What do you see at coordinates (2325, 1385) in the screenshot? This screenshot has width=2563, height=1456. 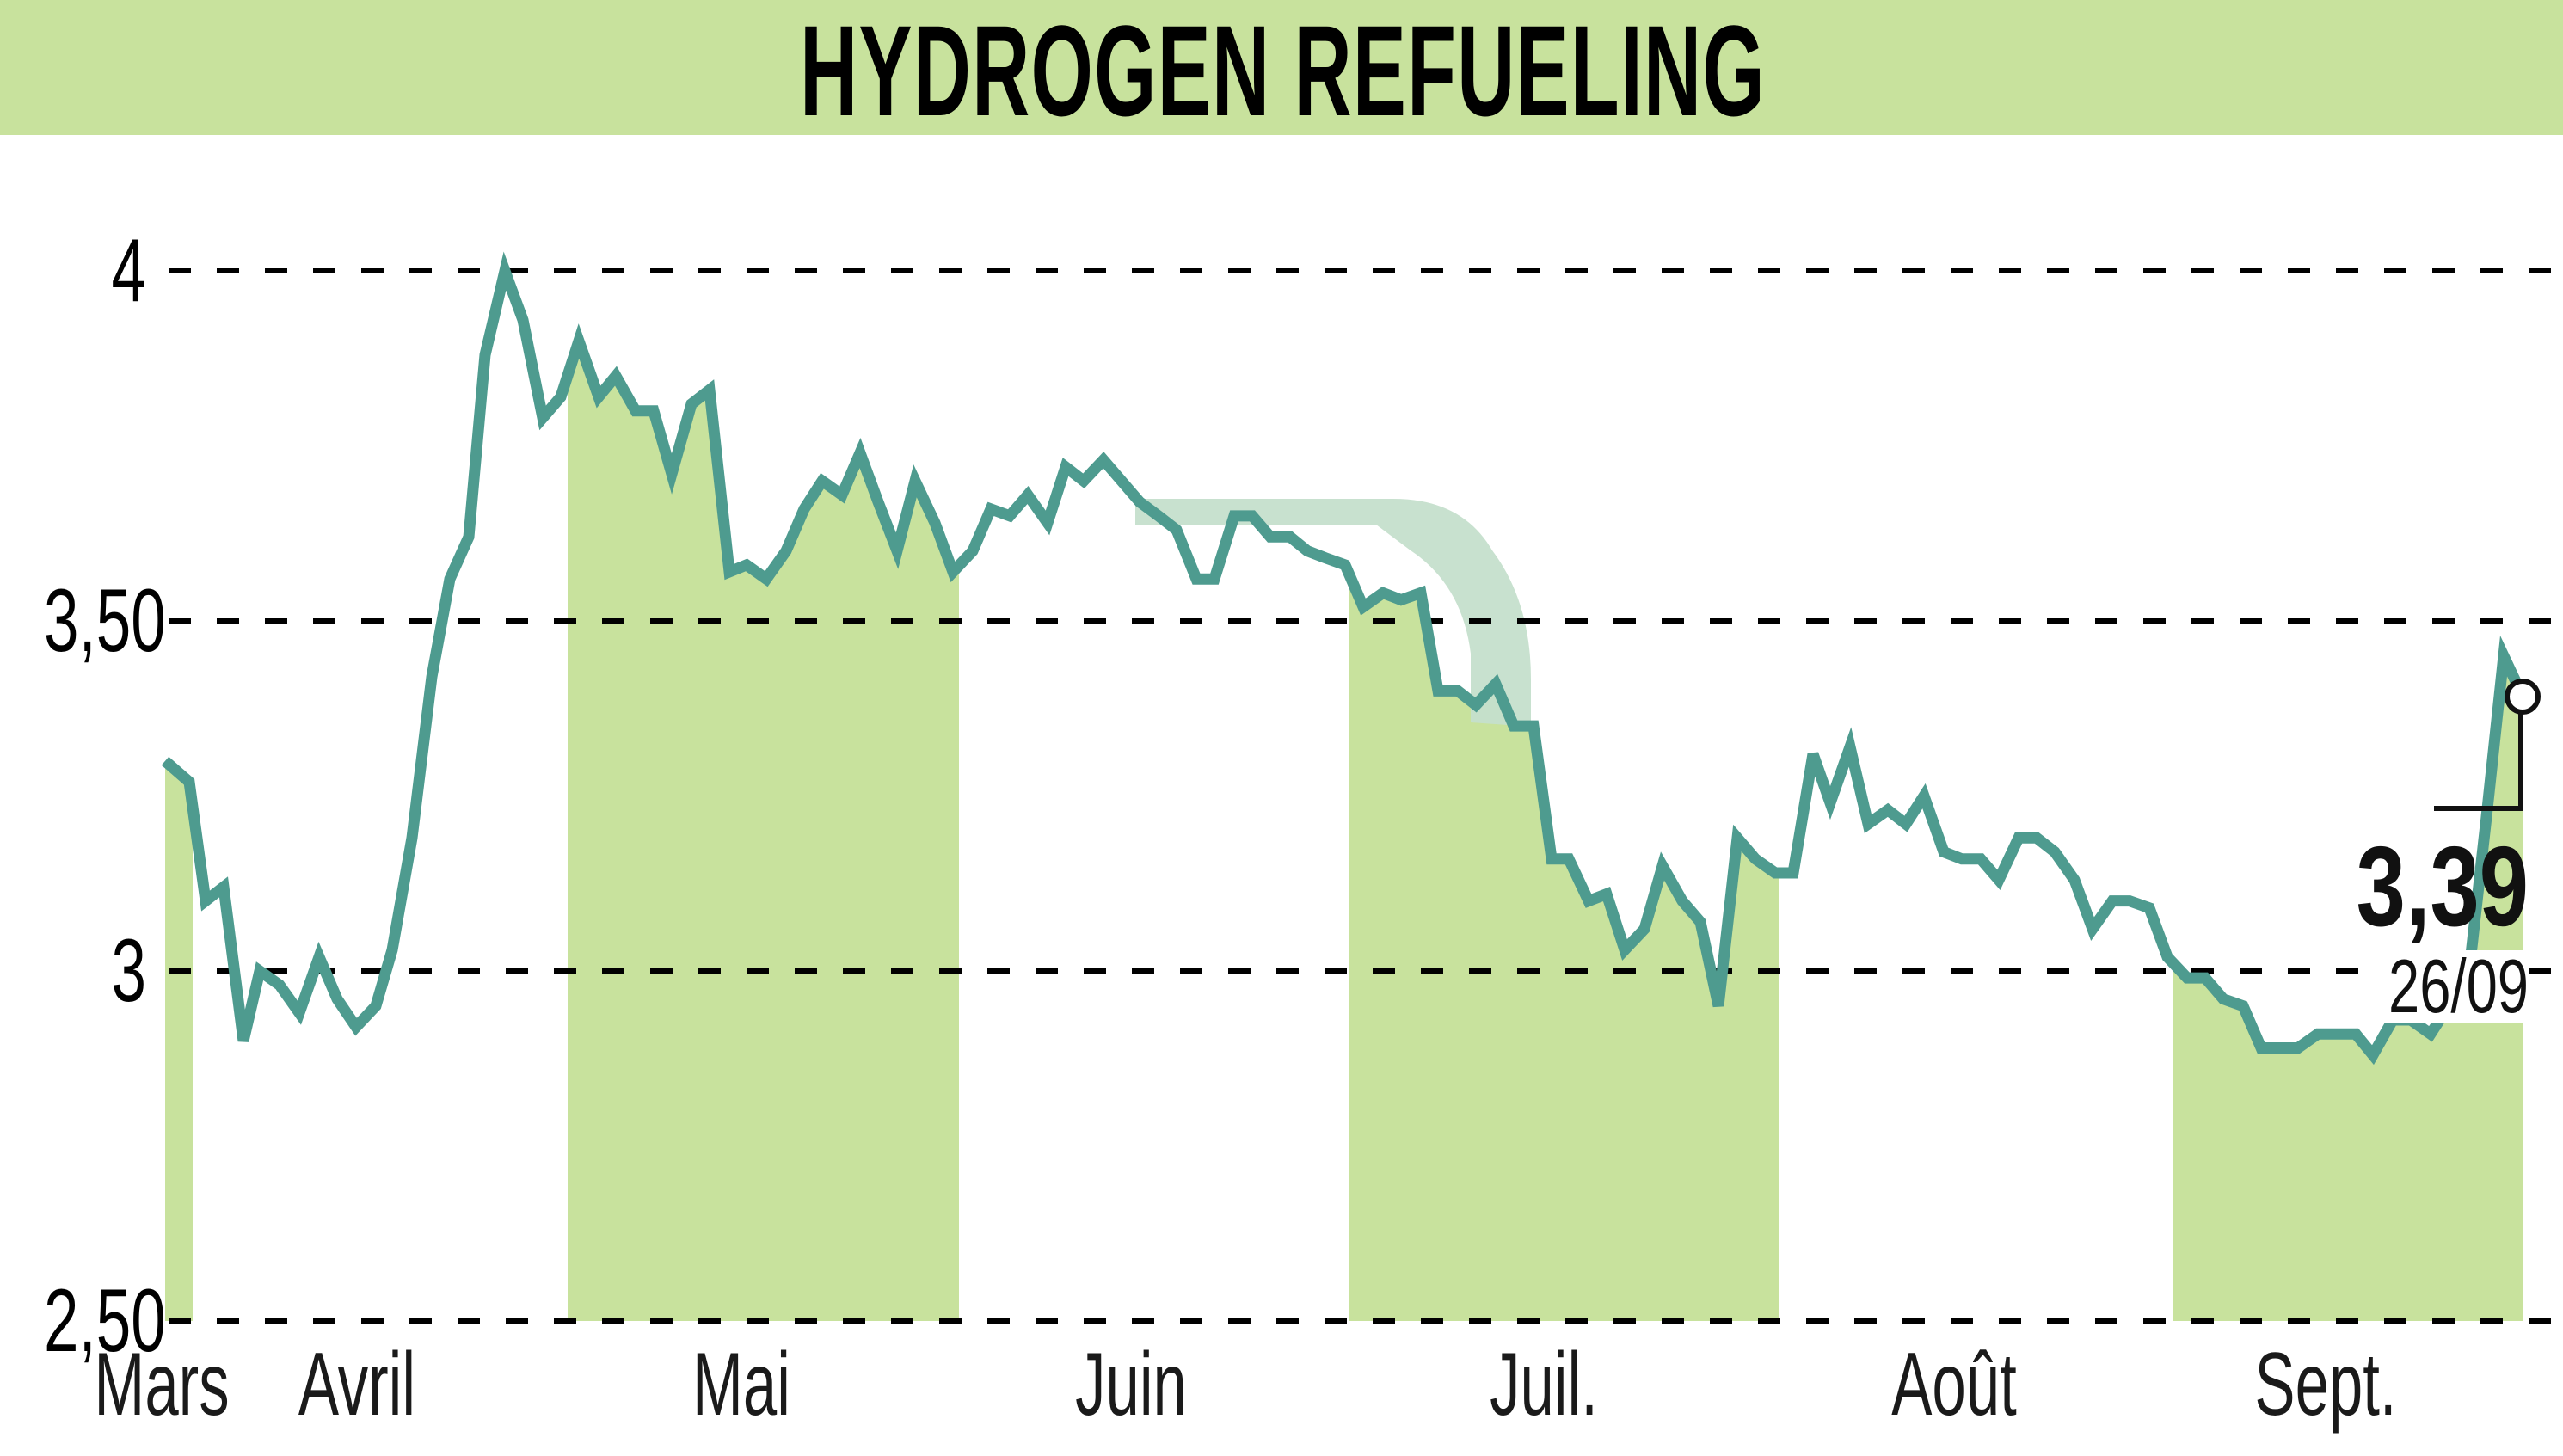 I see `x-label-sept: Sept.` at bounding box center [2325, 1385].